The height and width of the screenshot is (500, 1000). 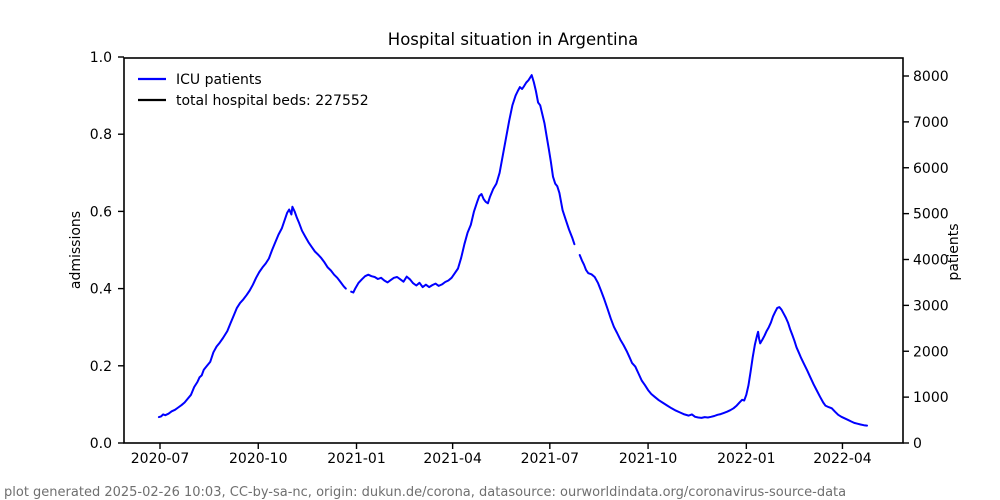 I want to click on x-tick-label: 2021-07, so click(x=550, y=459).